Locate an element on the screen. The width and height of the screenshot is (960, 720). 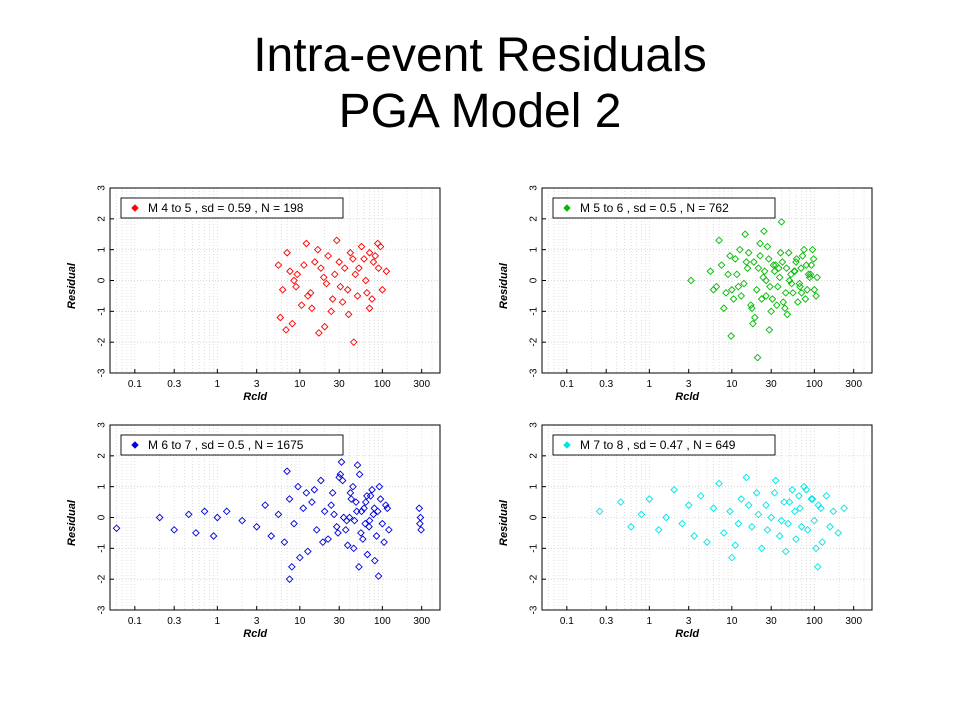
legend-label: M 5 to 6 , sd = 0.5 , N = 762 is located at coordinates (654, 208).